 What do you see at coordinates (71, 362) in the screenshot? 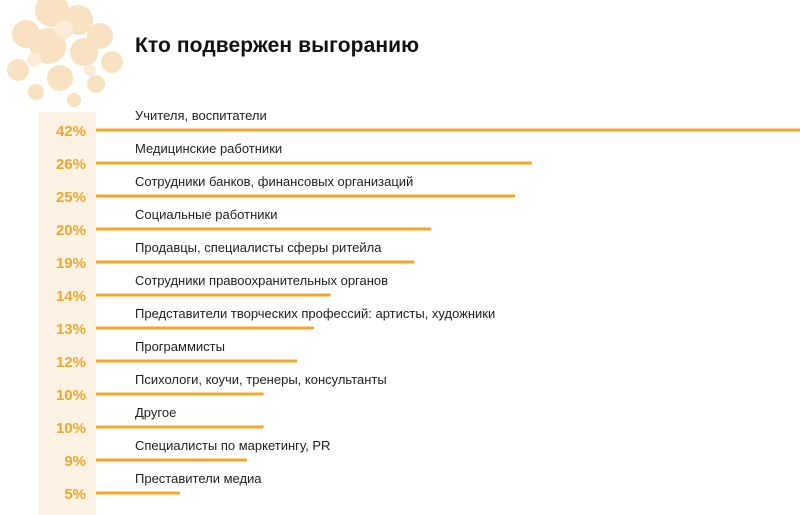
I see `value-label: 12%` at bounding box center [71, 362].